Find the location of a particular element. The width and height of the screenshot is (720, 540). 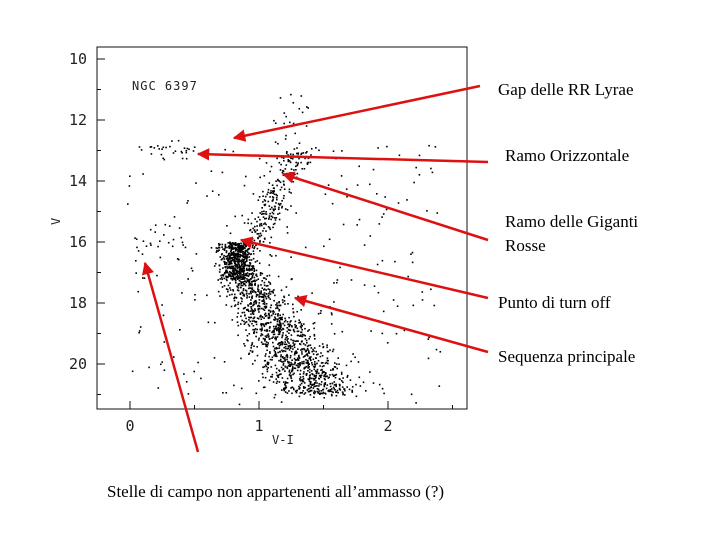

label-turn-off: Punto di turn off is located at coordinates (554, 302).